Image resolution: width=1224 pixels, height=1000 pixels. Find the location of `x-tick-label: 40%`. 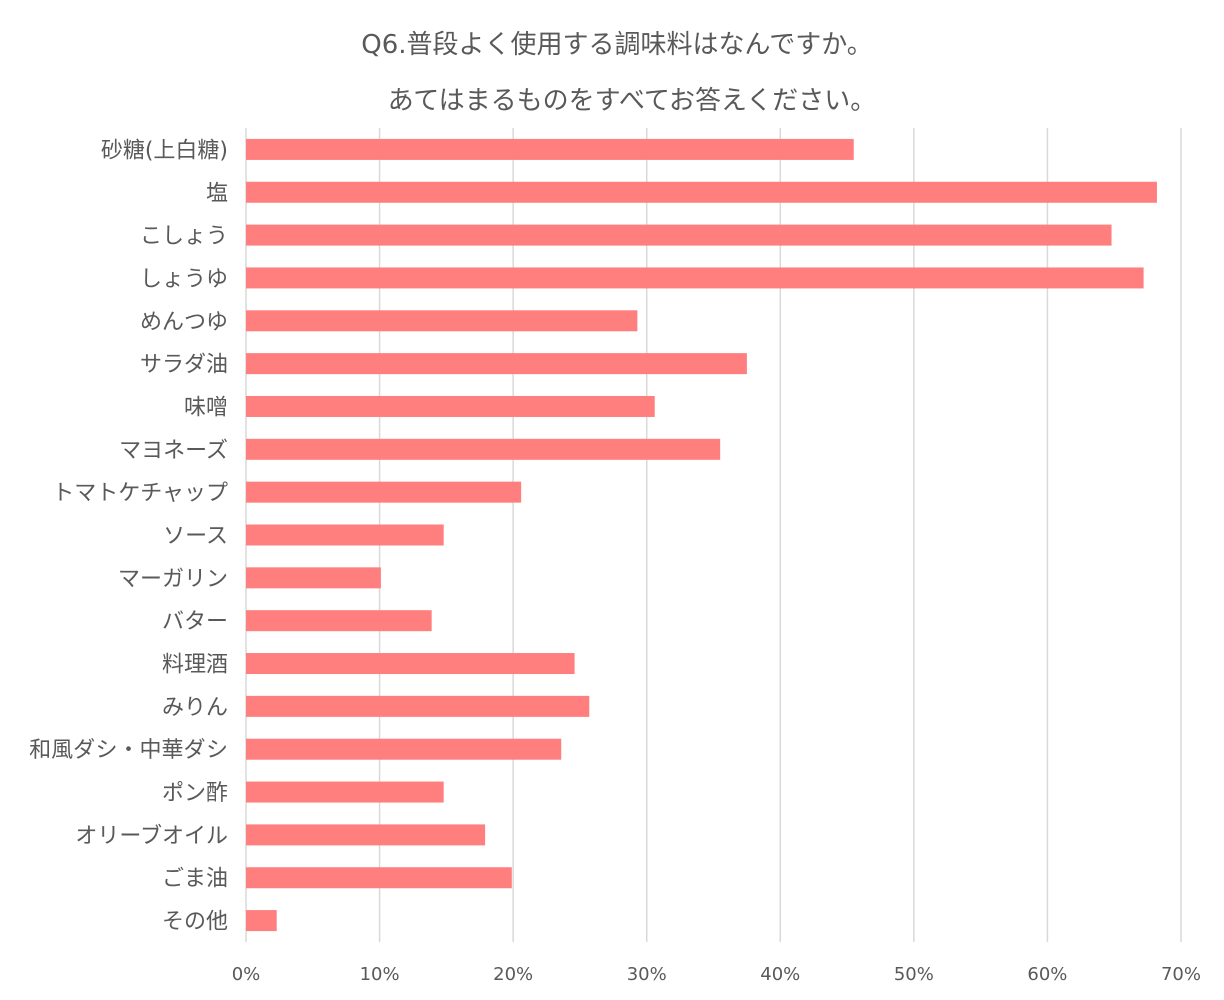

x-tick-label: 40% is located at coordinates (780, 974).